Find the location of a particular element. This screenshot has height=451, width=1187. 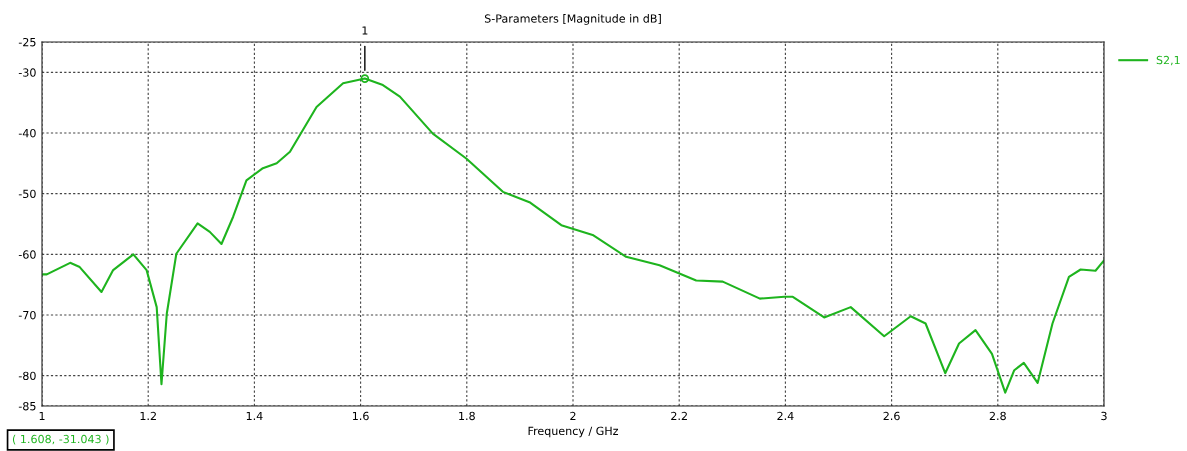

y-tick-label: -80 is located at coordinates (27, 376).